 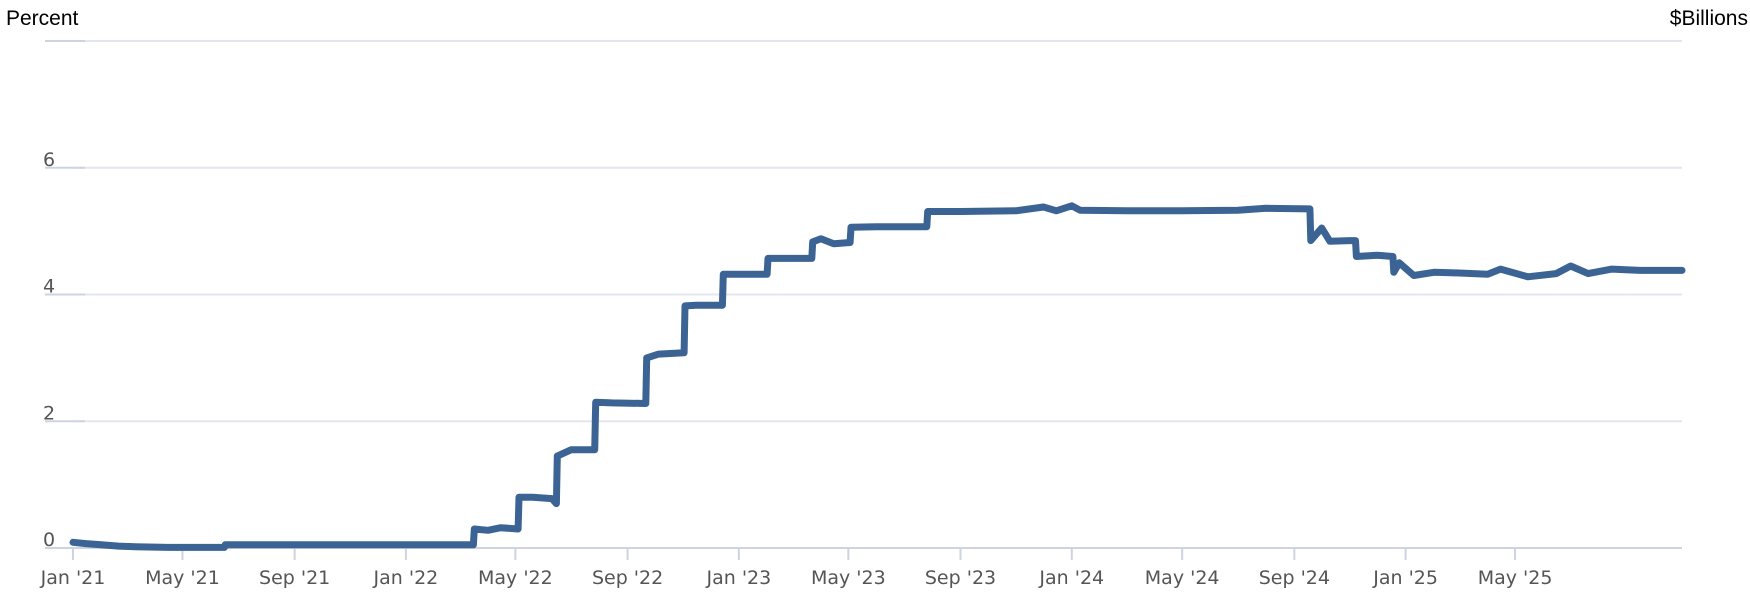 What do you see at coordinates (64, 295) in the screenshot?
I see `y-axis-ticks: 0 2 4 6` at bounding box center [64, 295].